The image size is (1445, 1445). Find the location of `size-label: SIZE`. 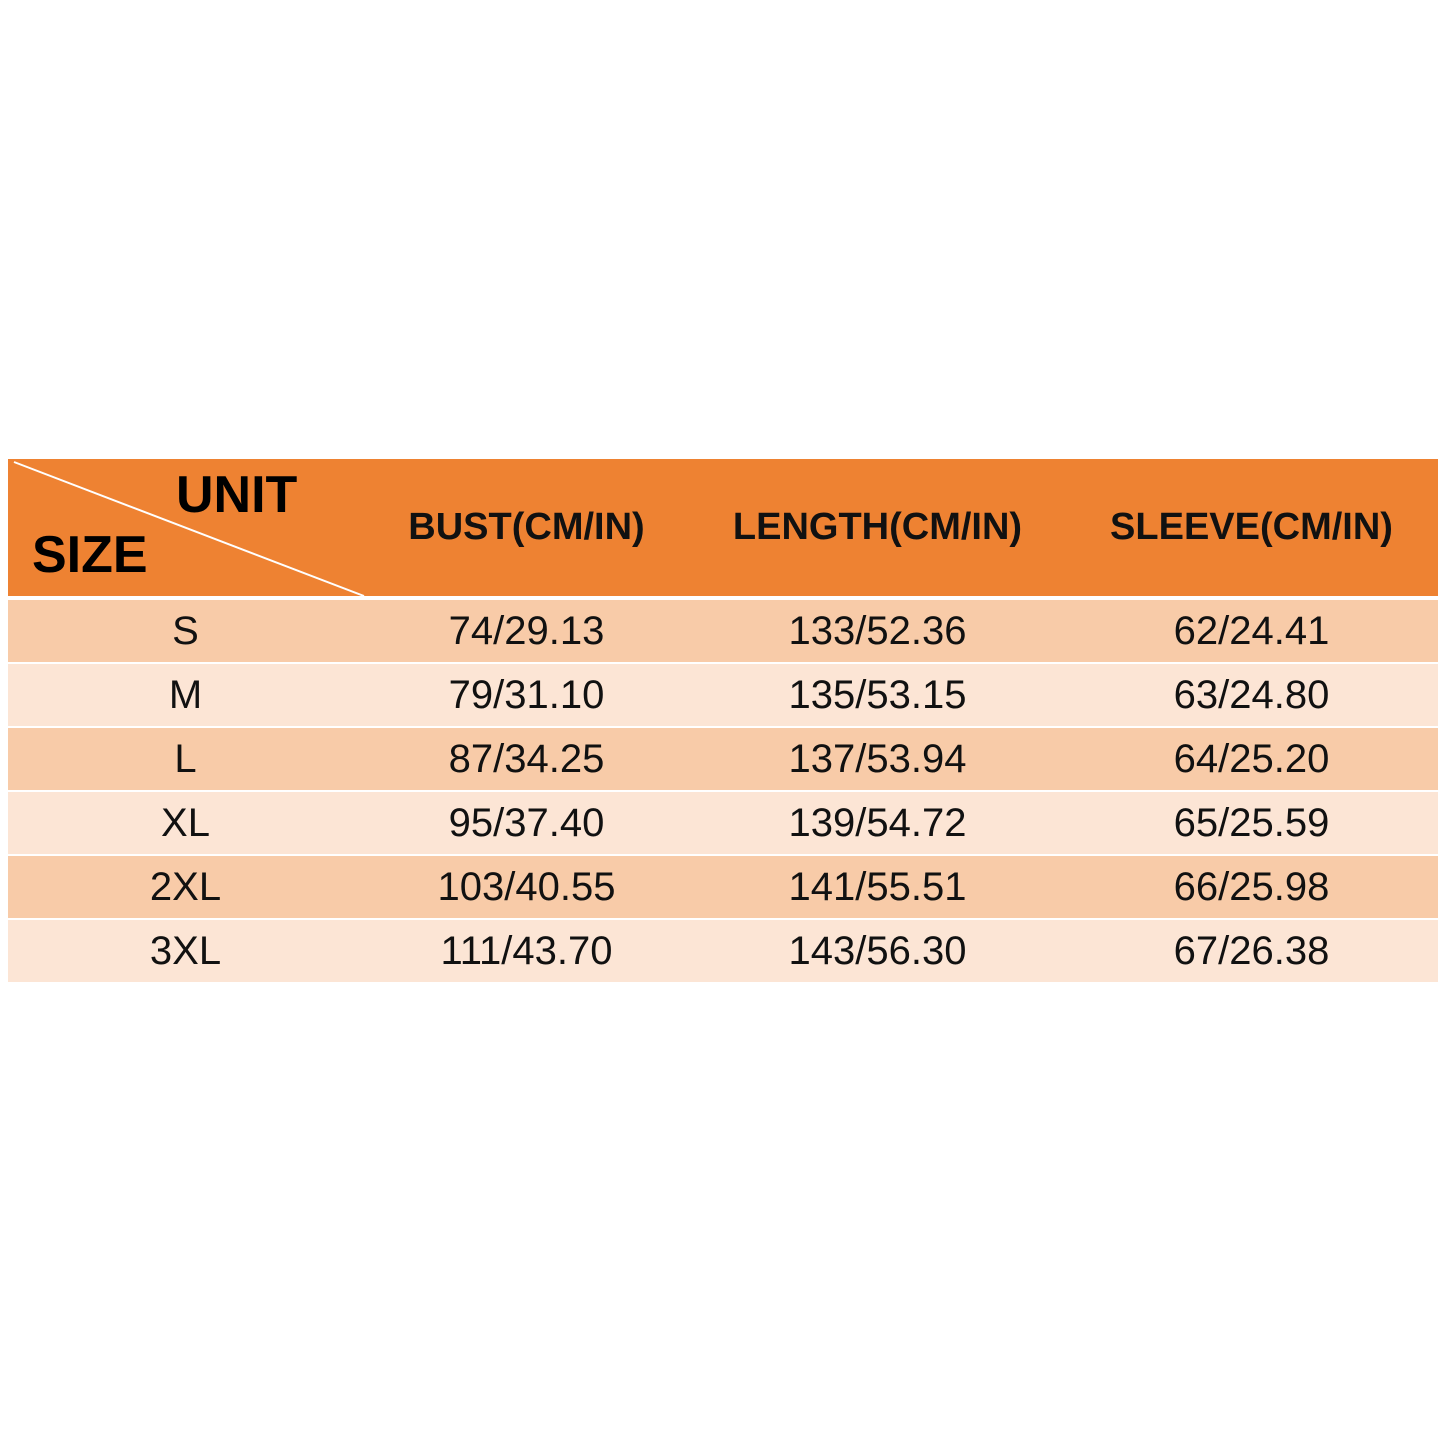

size-label: SIZE is located at coordinates (90, 555).